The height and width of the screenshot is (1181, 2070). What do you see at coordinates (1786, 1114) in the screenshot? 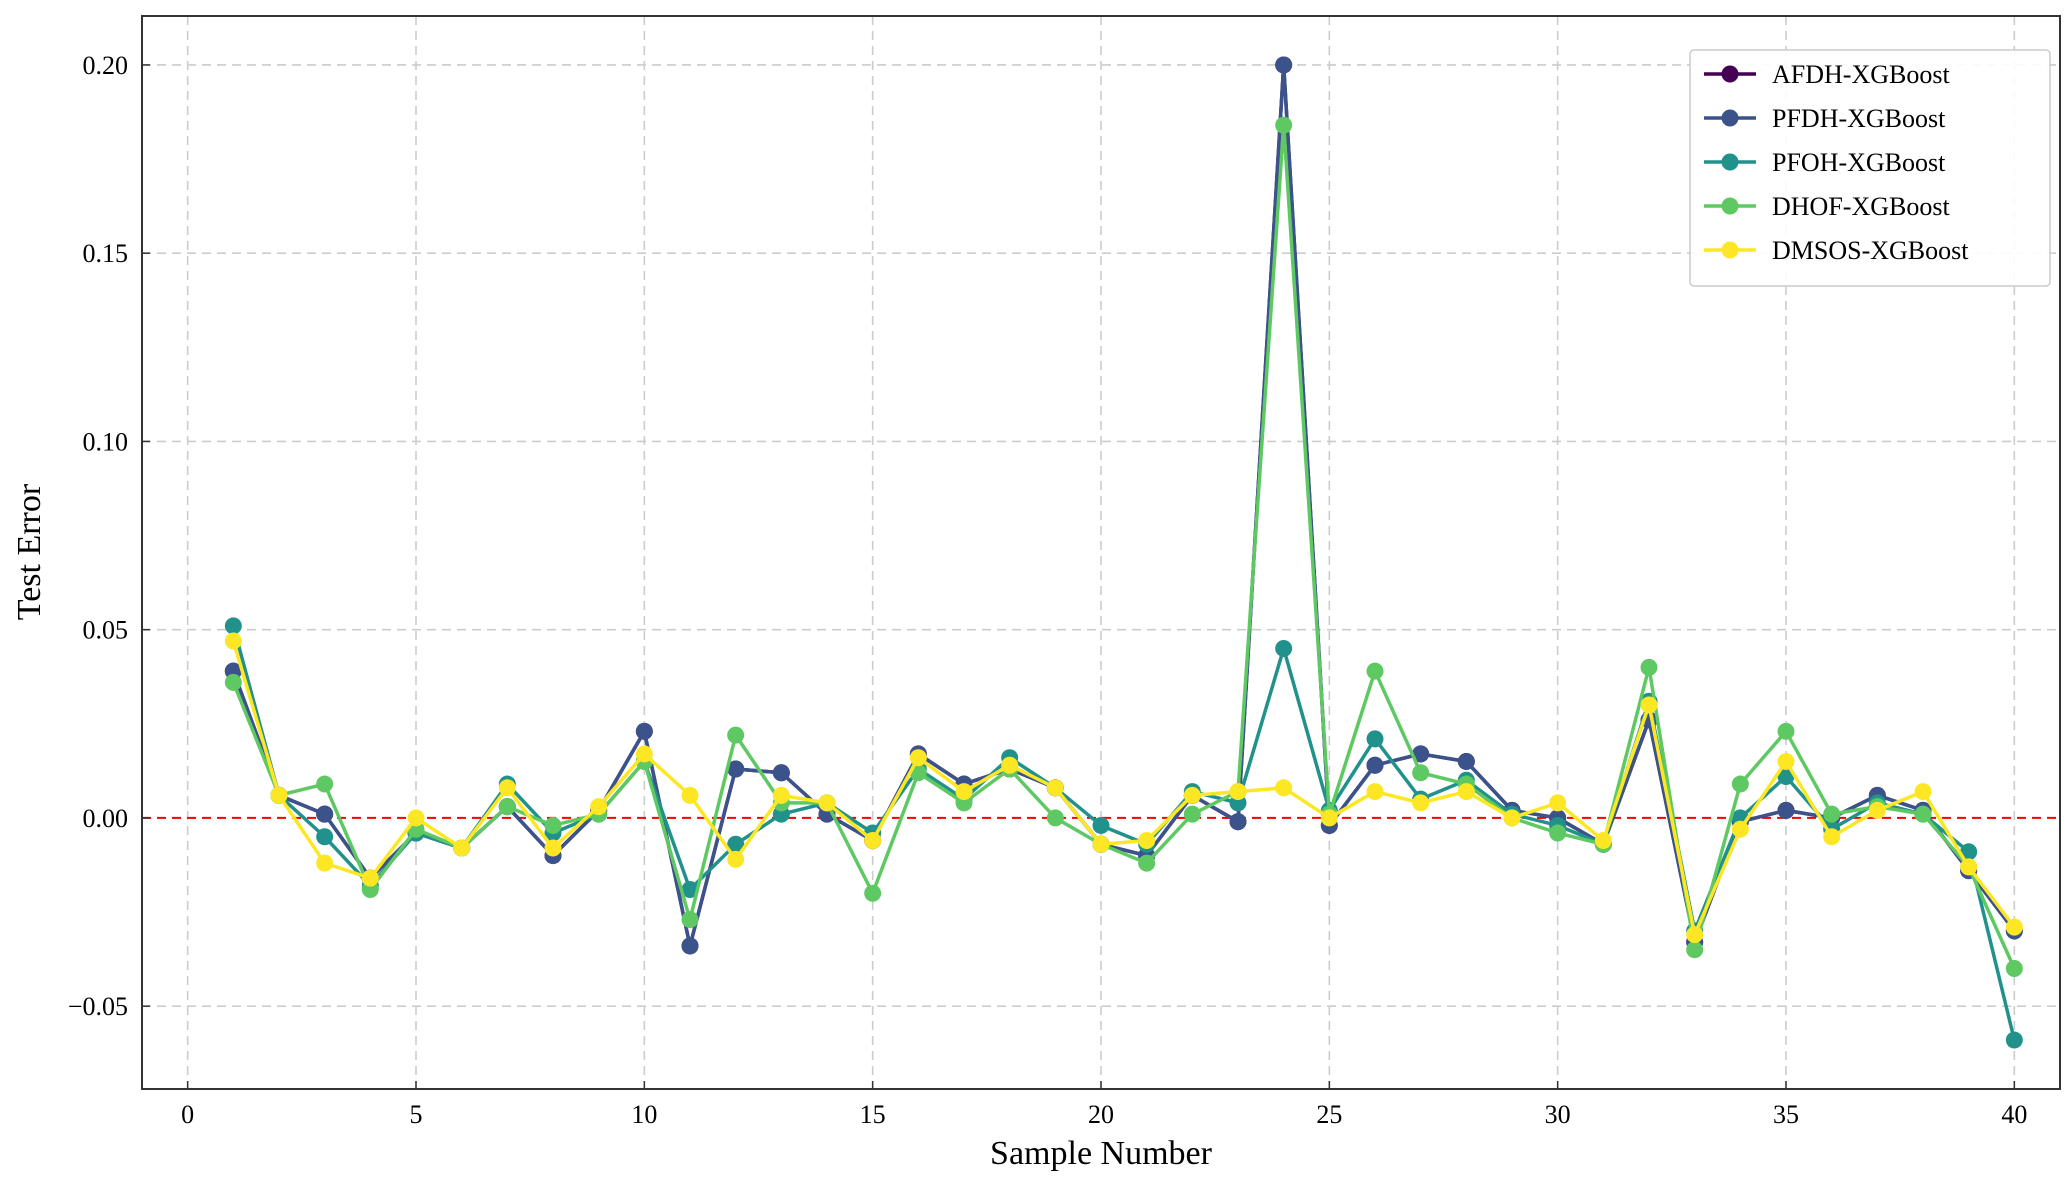
I see `x-tick-label: 35` at bounding box center [1786, 1114].